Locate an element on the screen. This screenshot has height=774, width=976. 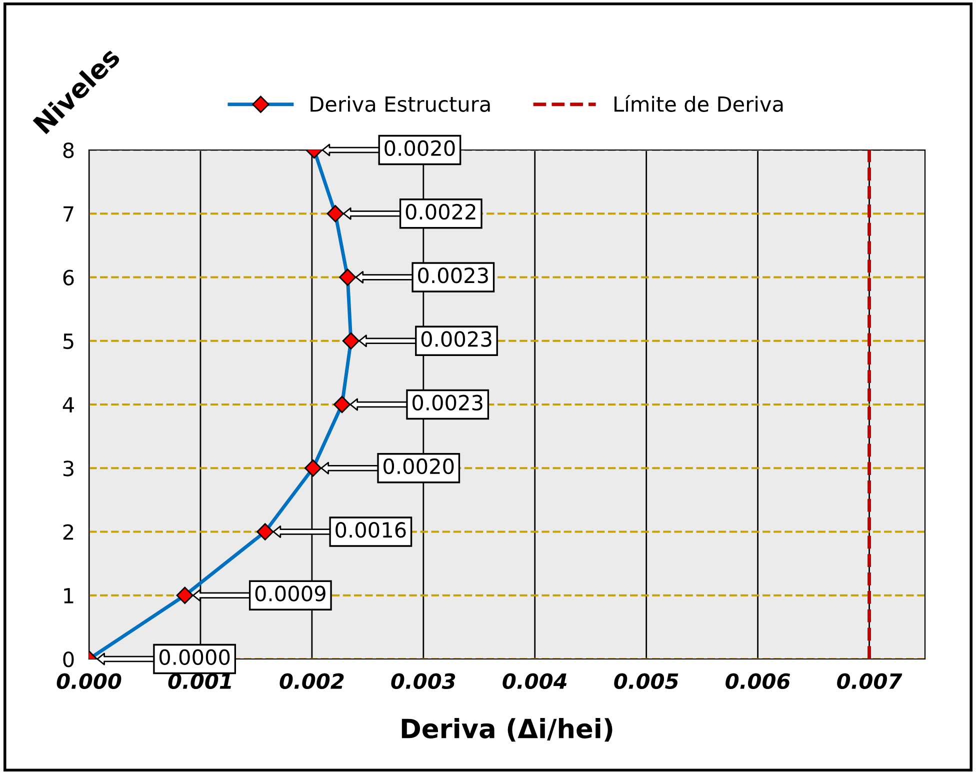
y-tick-label: 1 is located at coordinates (69, 596).